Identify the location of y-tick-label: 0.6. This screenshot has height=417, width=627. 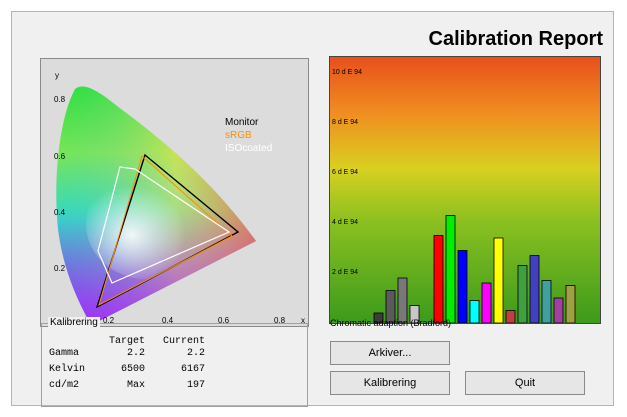
(60, 156).